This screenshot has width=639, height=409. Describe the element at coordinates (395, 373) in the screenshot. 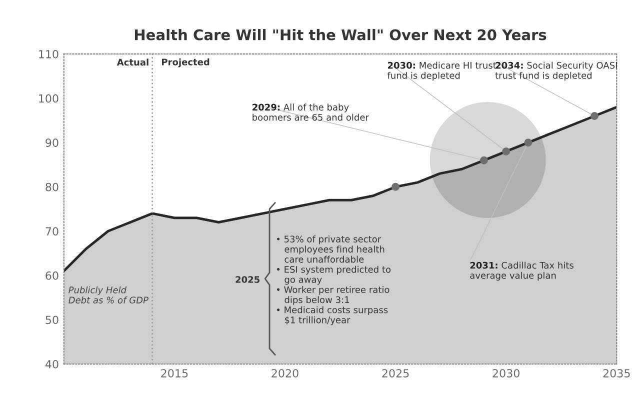

I see `x-tick-label: 2025` at that location.